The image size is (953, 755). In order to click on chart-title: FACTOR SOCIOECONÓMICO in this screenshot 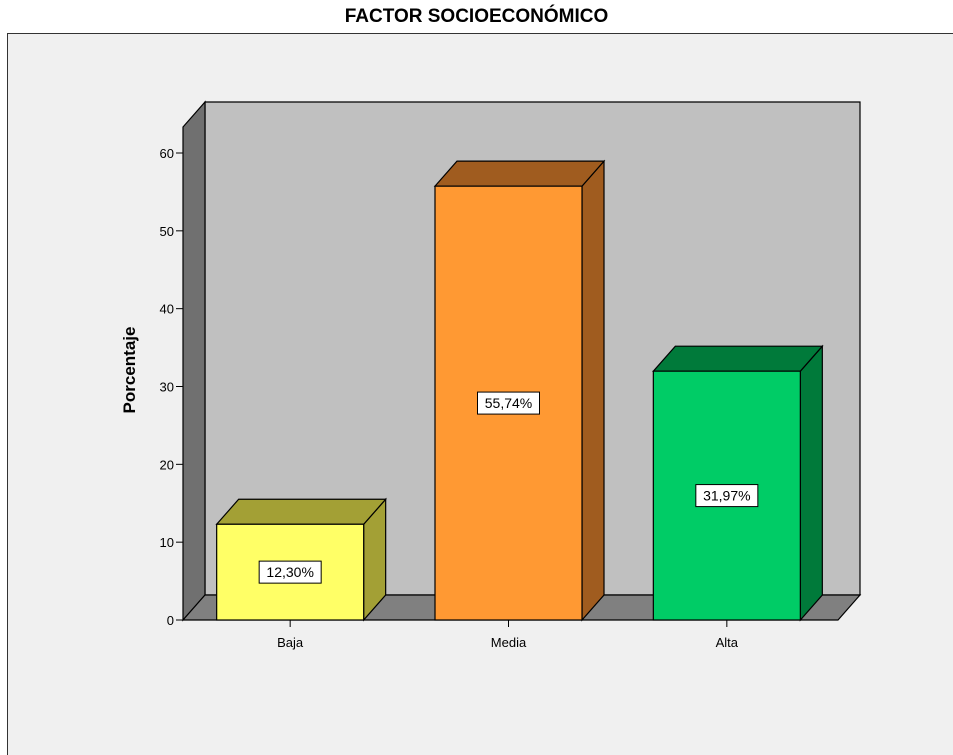, I will do `click(476, 16)`.